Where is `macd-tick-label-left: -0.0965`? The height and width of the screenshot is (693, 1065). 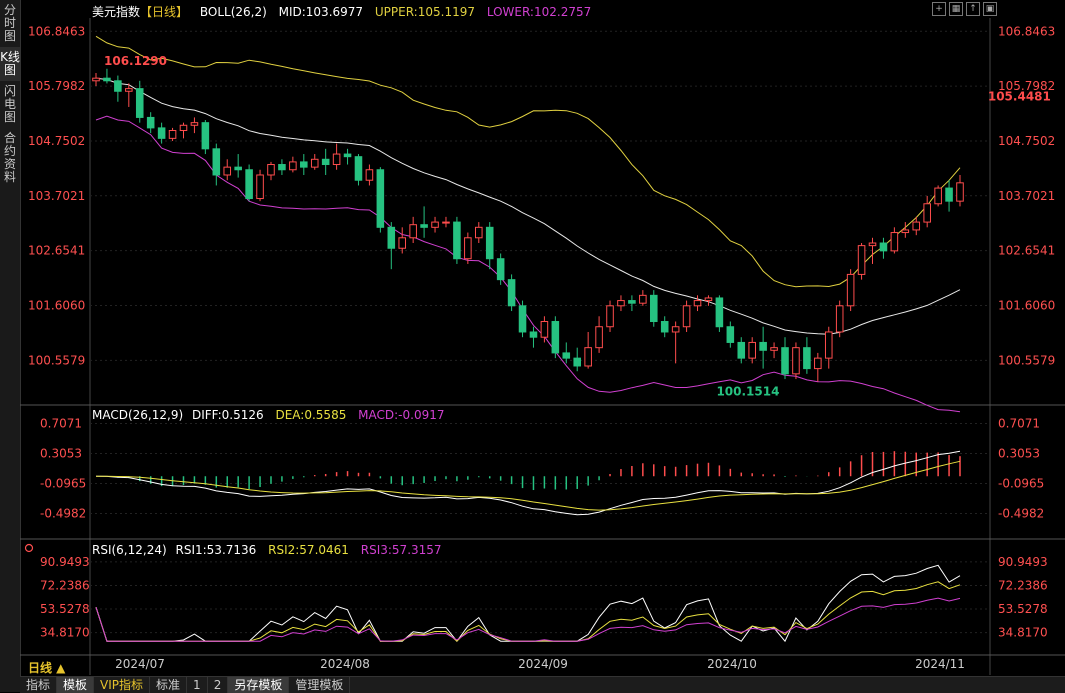 macd-tick-label-left: -0.0965 is located at coordinates (63, 483).